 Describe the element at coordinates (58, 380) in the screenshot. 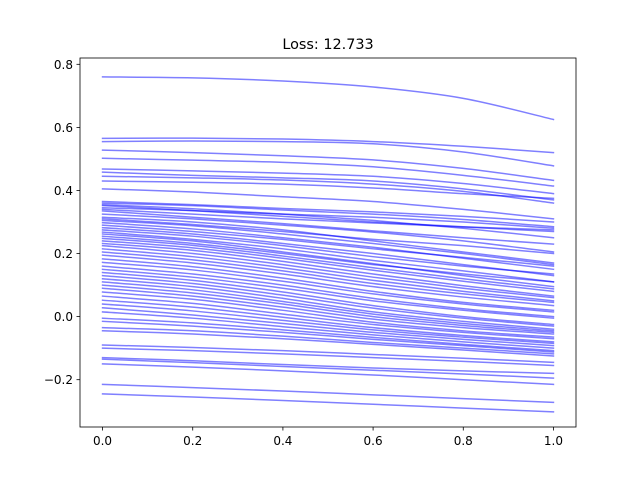

I see `y-tick-label: −0.2` at that location.